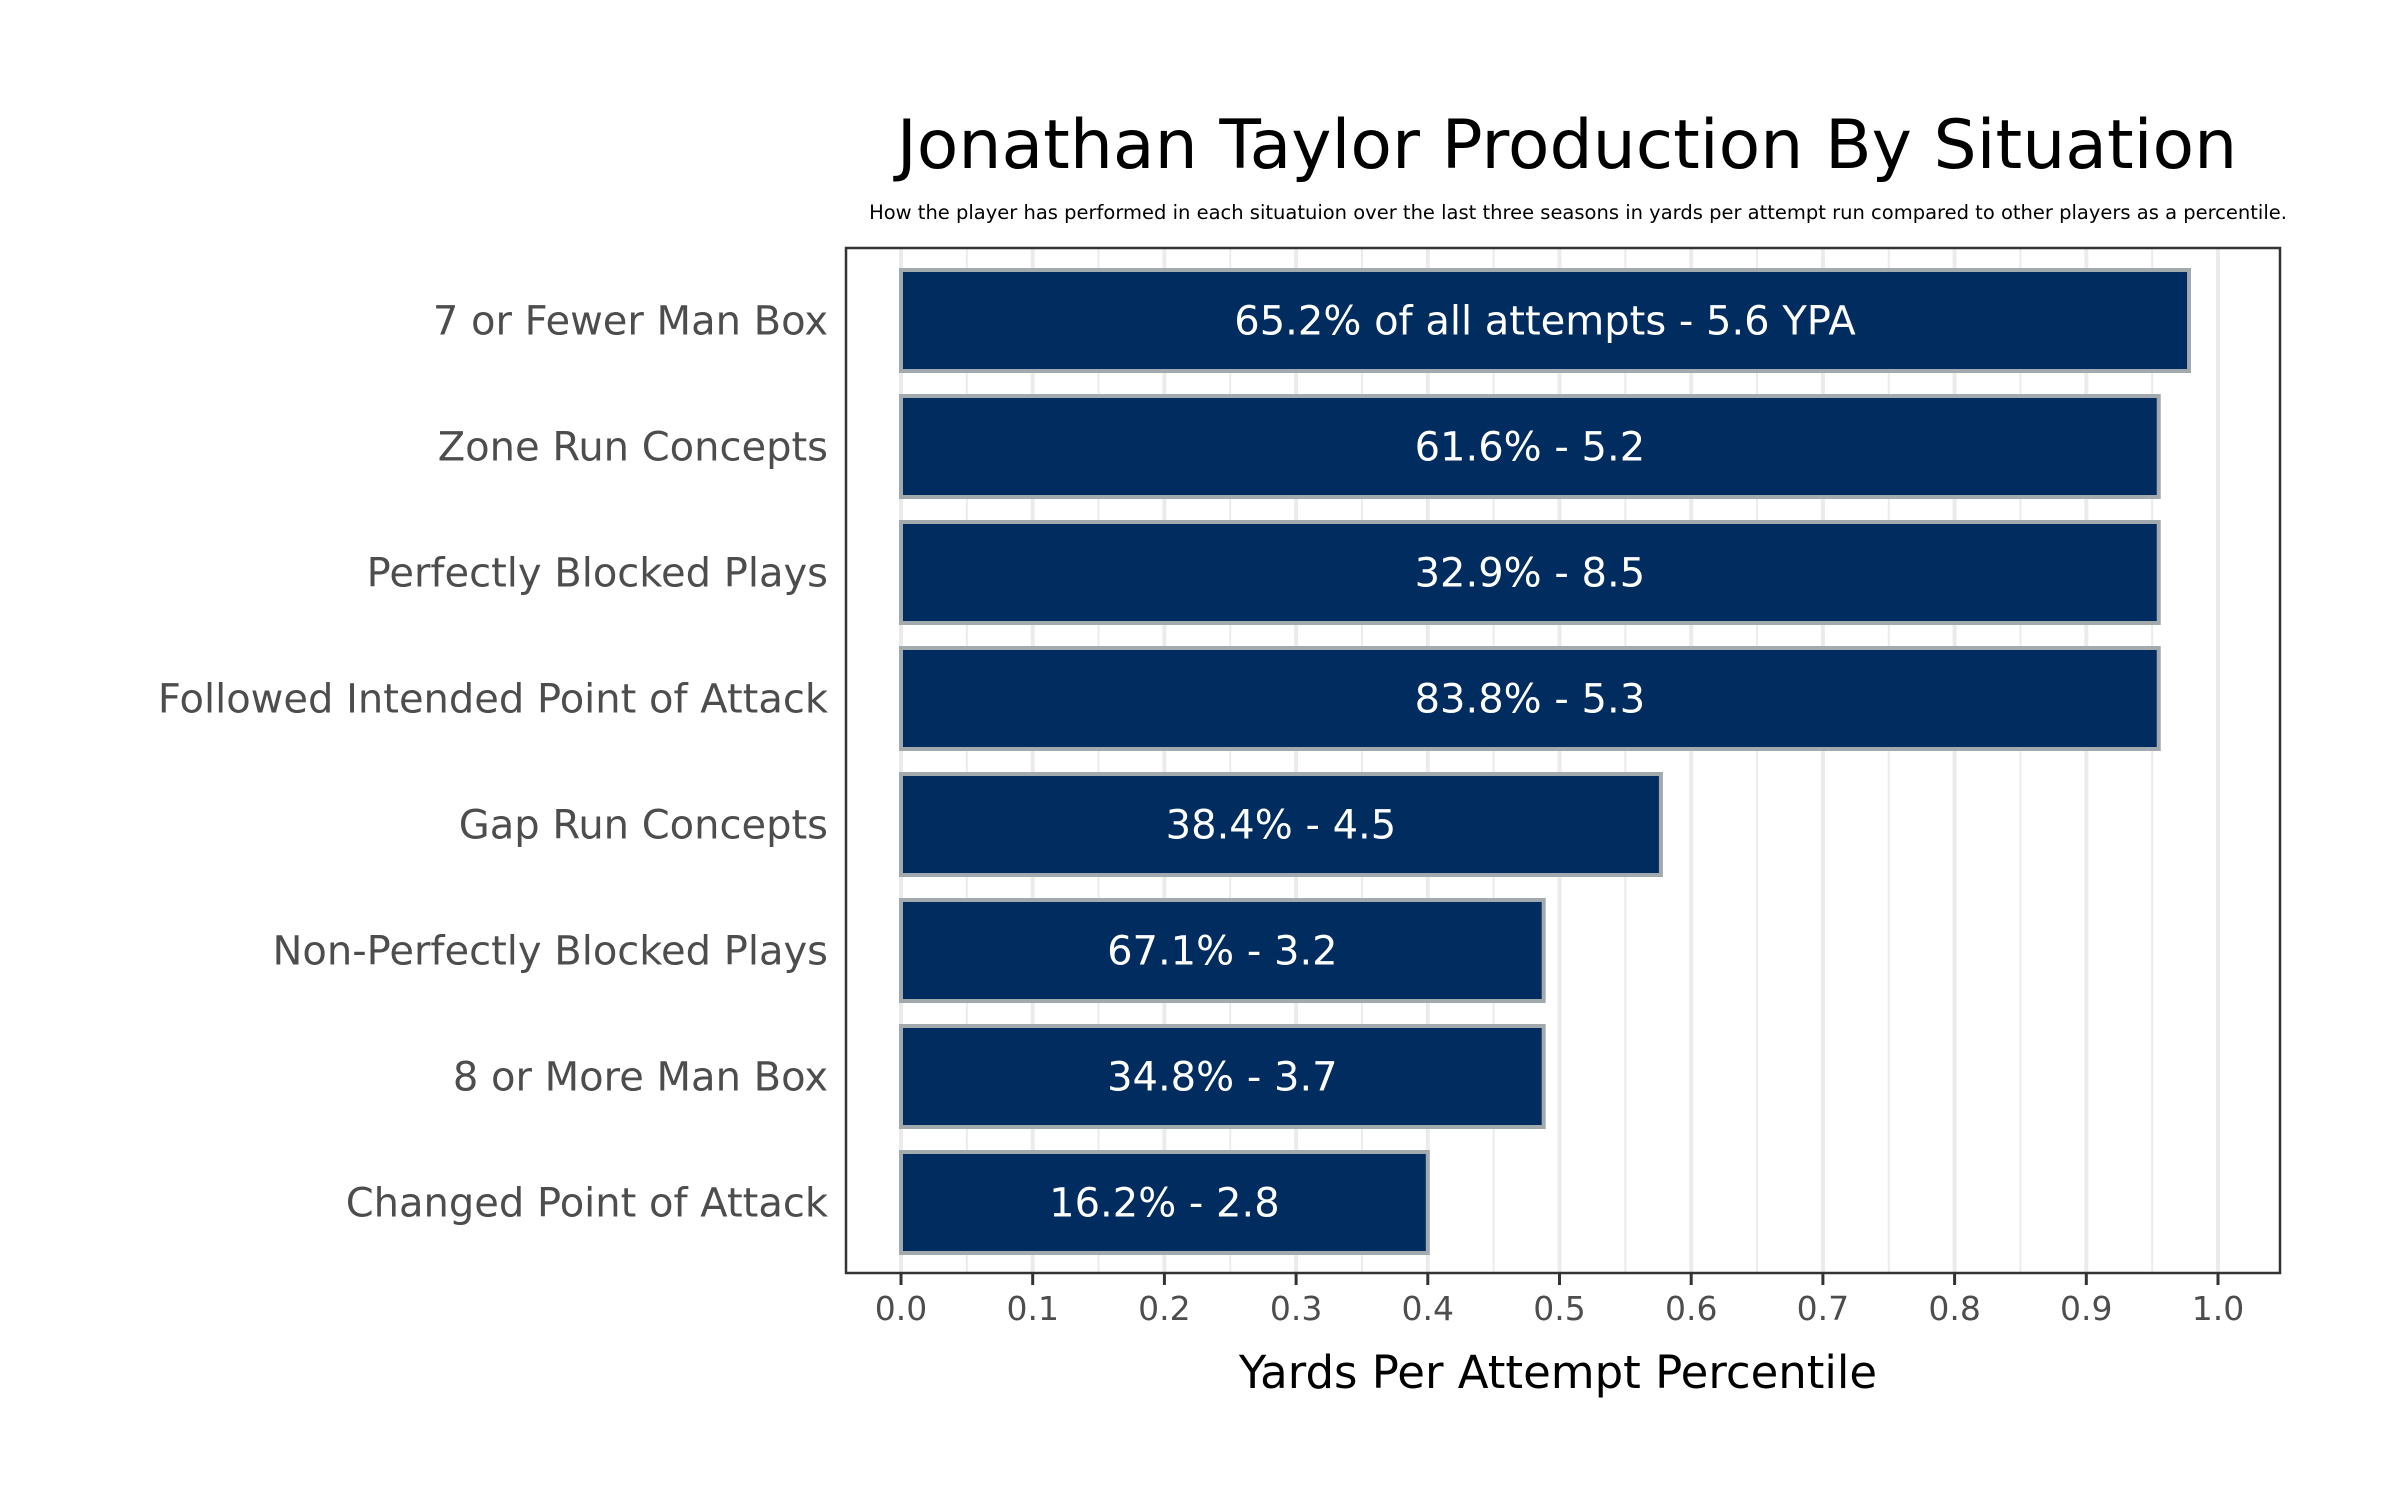  I want to click on bar-data-label: 61.6% - 5.2, so click(1530, 448).